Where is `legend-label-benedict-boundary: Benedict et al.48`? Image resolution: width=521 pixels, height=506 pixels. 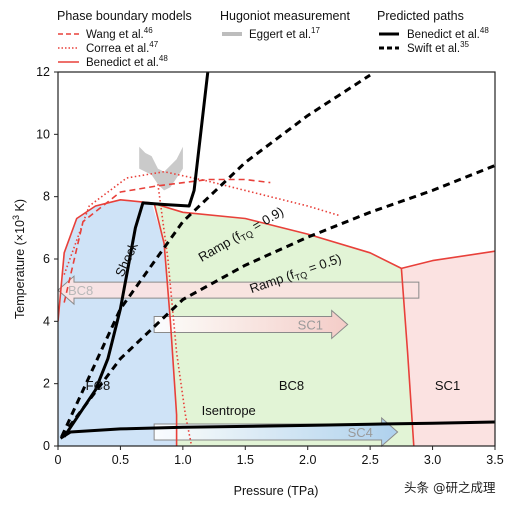 legend-label-benedict-boundary: Benedict et al.48 is located at coordinates (127, 61).